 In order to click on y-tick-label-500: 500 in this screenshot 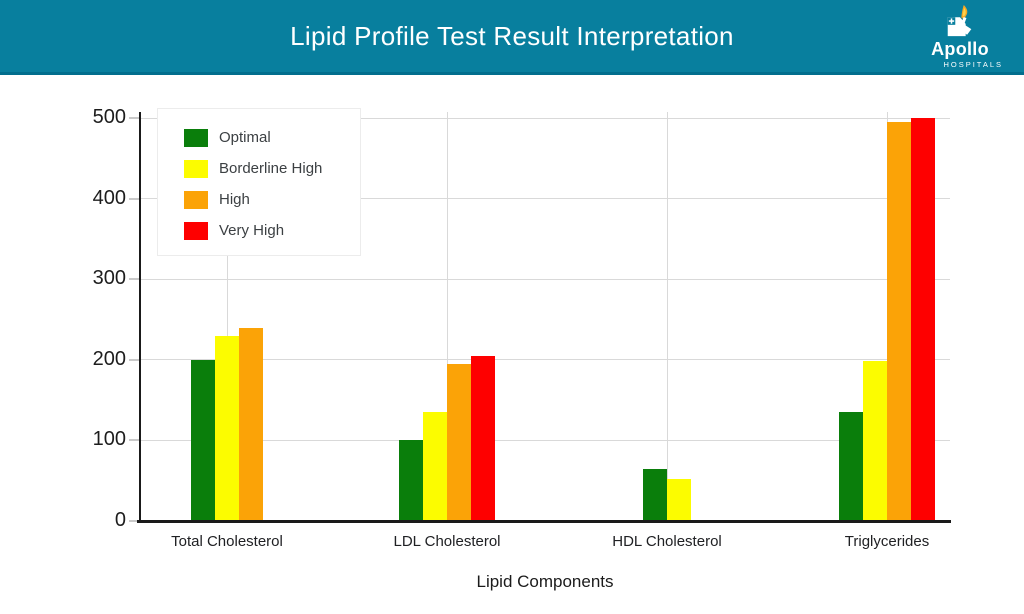, I will do `click(109, 117)`.